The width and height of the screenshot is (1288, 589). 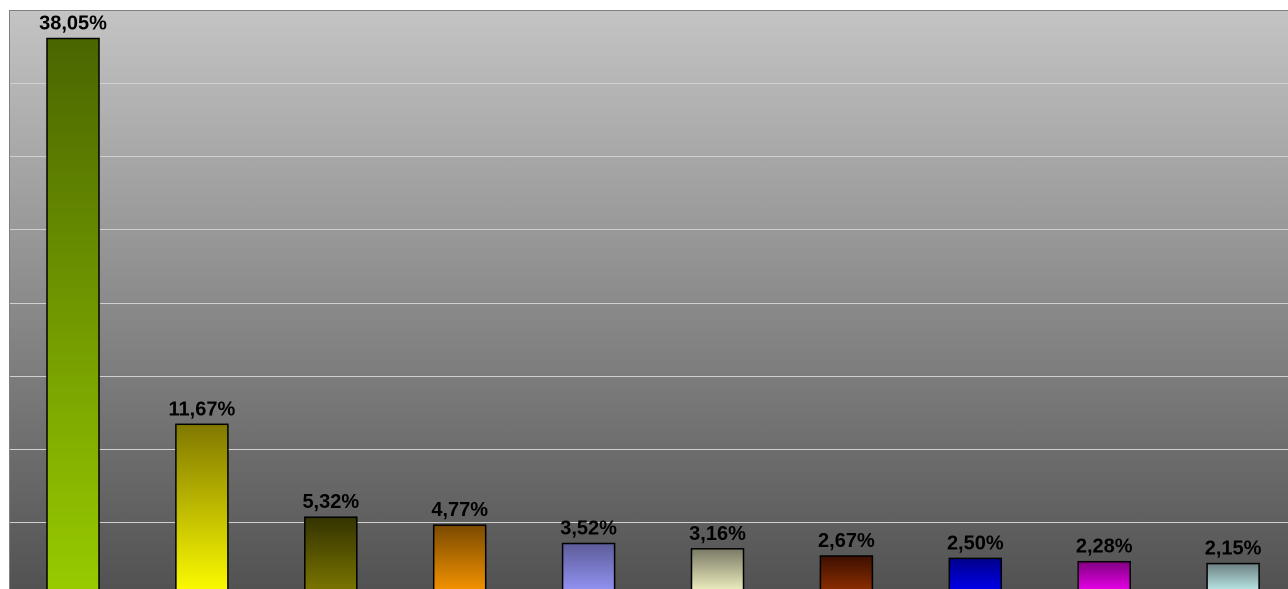 What do you see at coordinates (975, 543) in the screenshot?
I see `bar-value-label: 2,50%` at bounding box center [975, 543].